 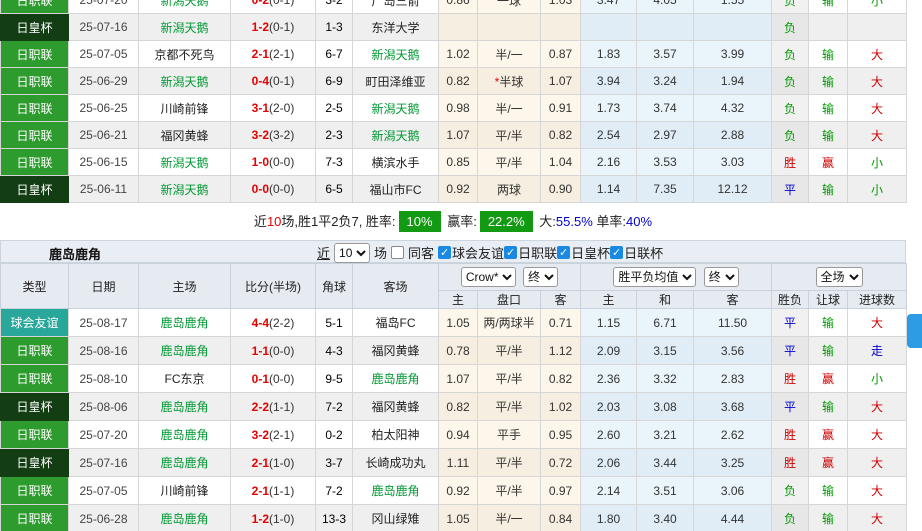 I want to click on table-row: 日皇杯 25-07-16 新潟天鹅 1-2(0-1) 1-3 东洋大学 负, so click(x=453, y=27).